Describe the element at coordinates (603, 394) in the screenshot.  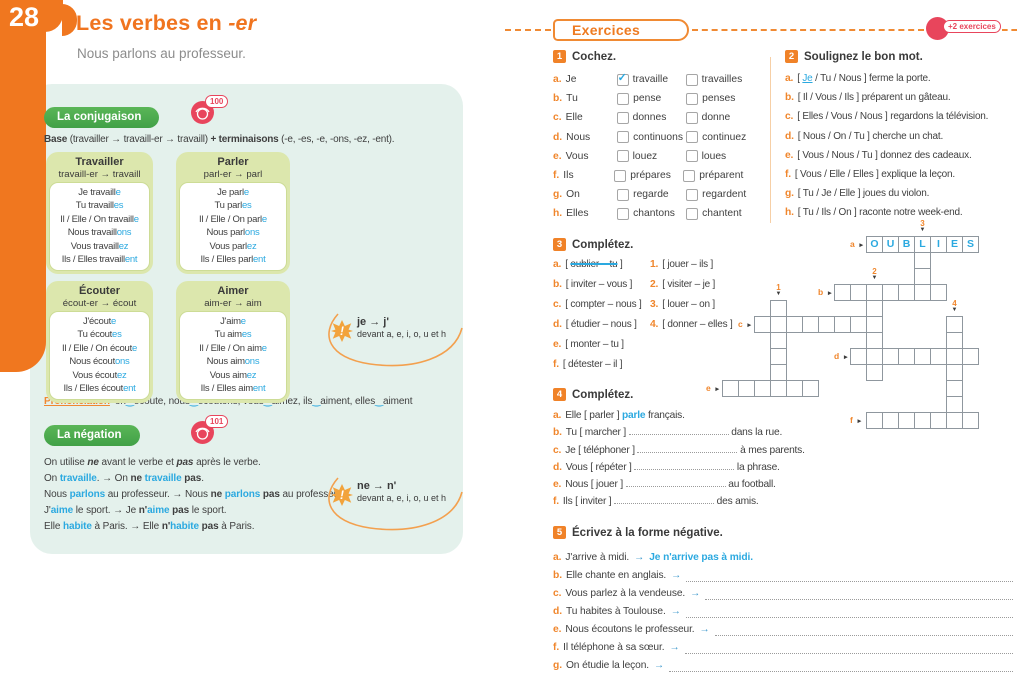
I see `exercise-title: Complétez.` at that location.